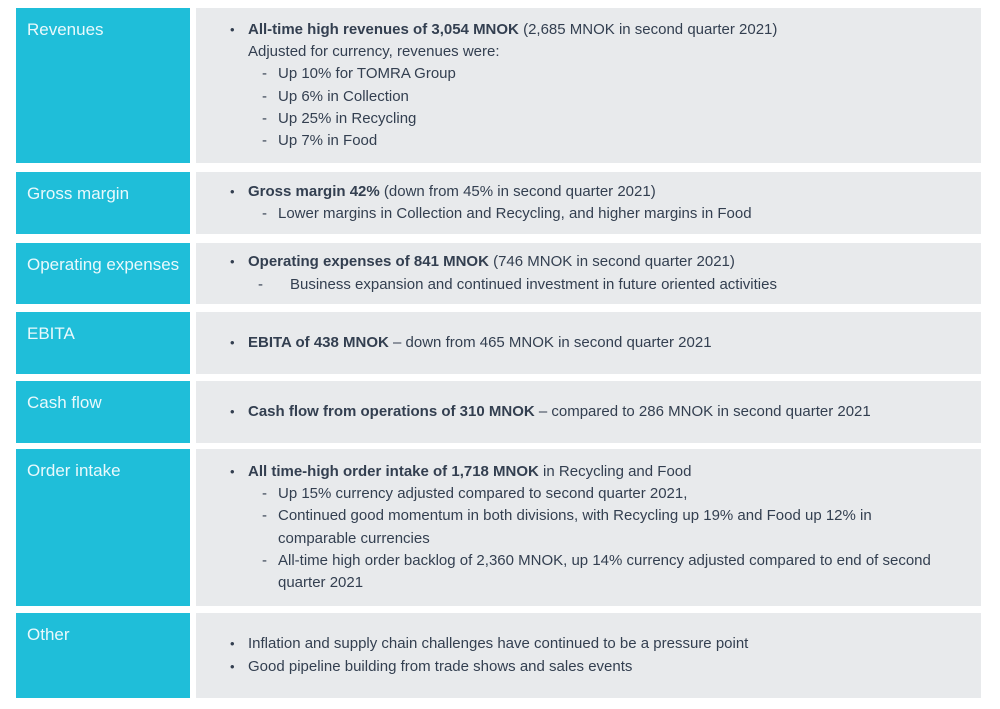  Describe the element at coordinates (648, 29) in the screenshot. I see `bullet-text-rest: (2,685 MNOK in second quarter 2021)` at that location.